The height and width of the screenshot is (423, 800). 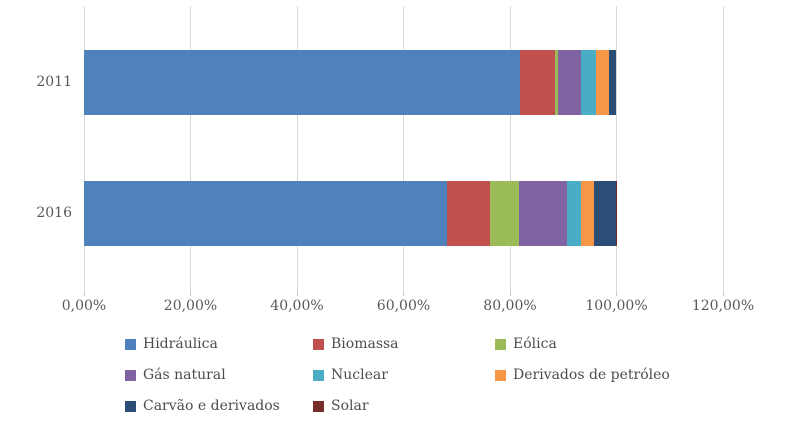 What do you see at coordinates (543, 213) in the screenshot?
I see `bar-segment-2016-g-s-natural` at bounding box center [543, 213].